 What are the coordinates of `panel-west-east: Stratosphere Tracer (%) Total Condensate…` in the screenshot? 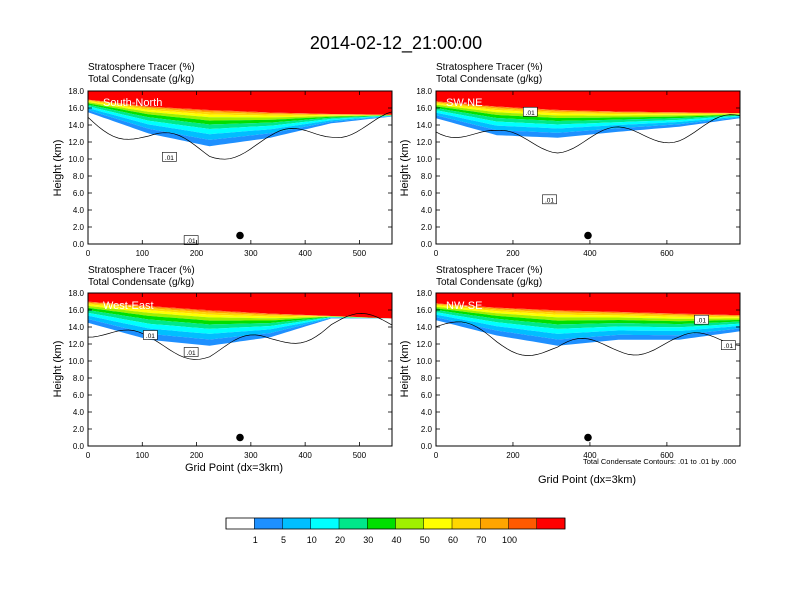 It's located at (222, 369).